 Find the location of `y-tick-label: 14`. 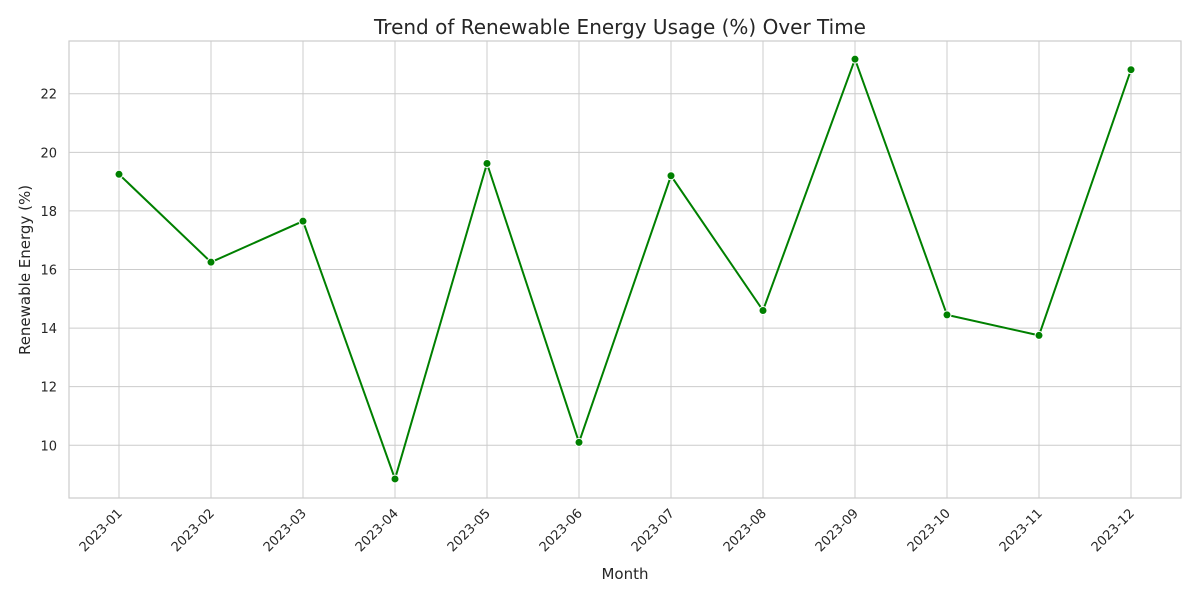

y-tick-label: 14 is located at coordinates (48, 329).